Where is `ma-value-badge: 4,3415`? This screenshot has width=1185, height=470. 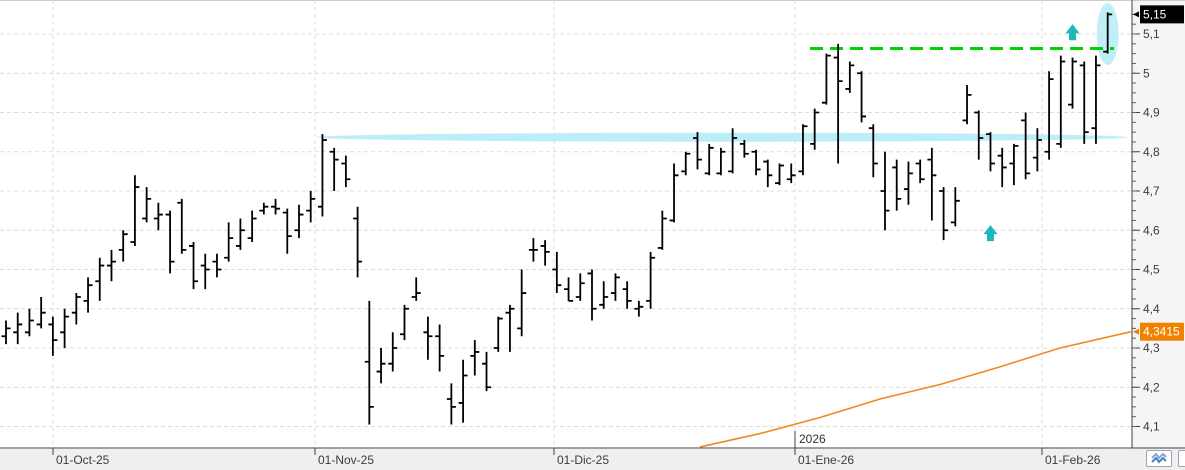 ma-value-badge: 4,3415 is located at coordinates (1161, 332).